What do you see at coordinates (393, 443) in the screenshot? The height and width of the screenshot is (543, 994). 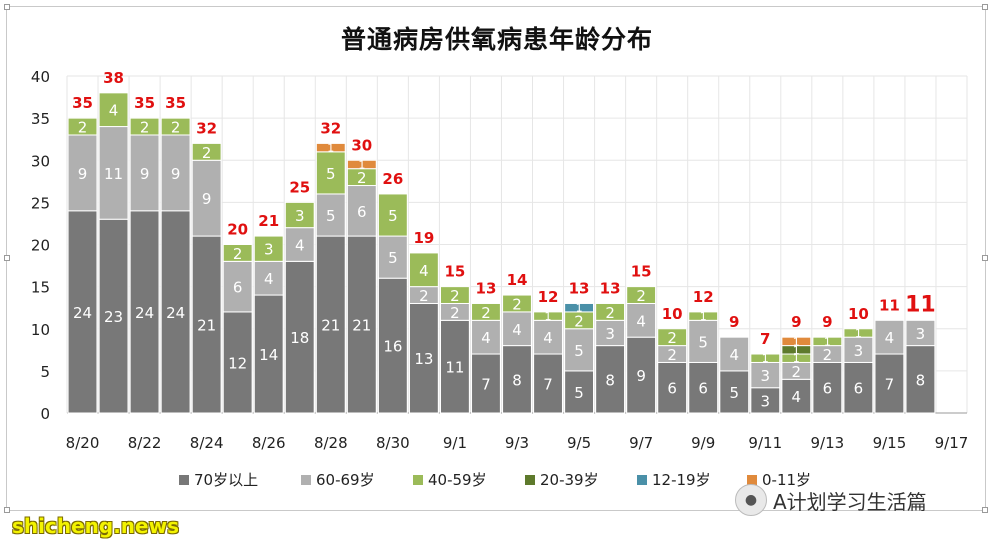 I see `x-tick-label: 8/30` at bounding box center [393, 443].